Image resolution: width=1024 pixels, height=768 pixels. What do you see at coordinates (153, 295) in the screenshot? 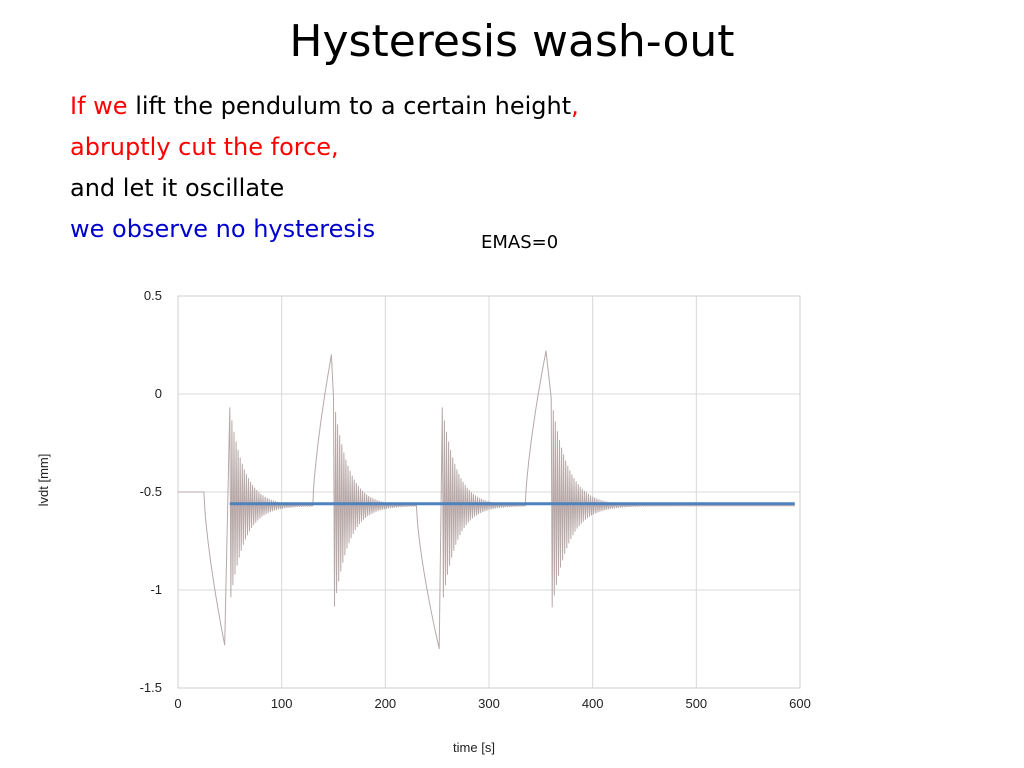
I see `y-tick-label: 0.5` at bounding box center [153, 295].